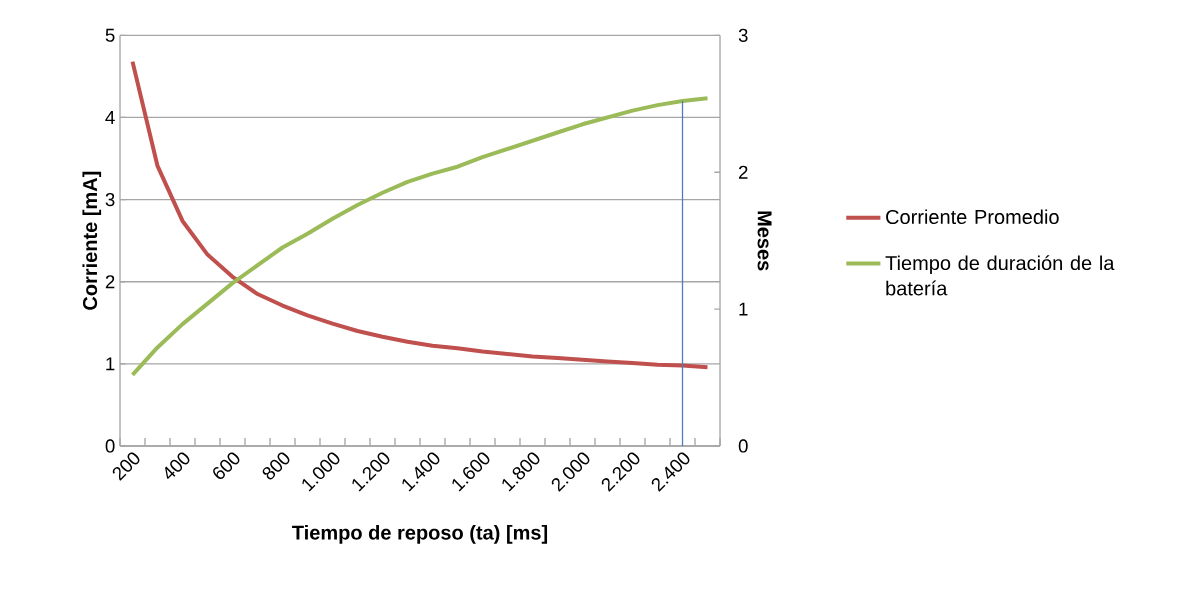 Image resolution: width=1204 pixels, height=598 pixels. I want to click on y-tick-label: 4, so click(110, 117).